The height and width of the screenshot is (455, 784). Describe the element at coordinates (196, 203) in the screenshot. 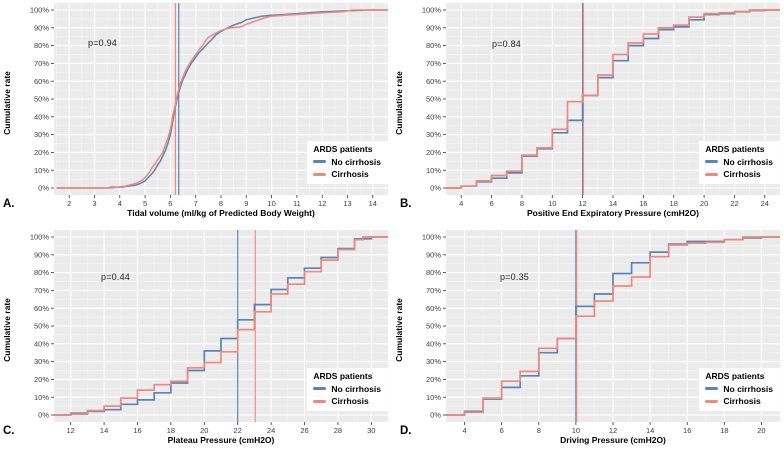

I see `svg-text: 7` at that location.